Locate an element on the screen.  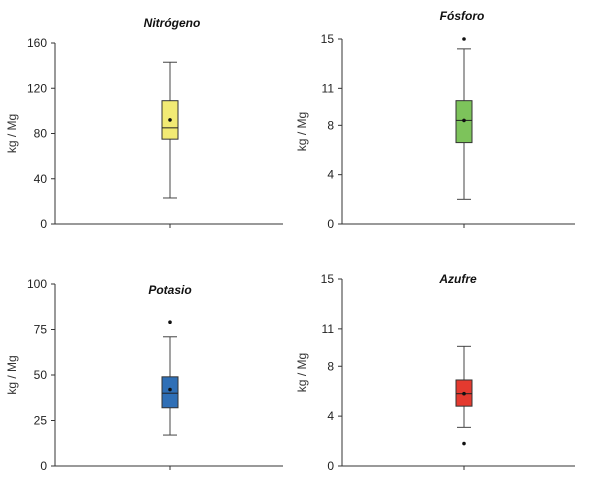
panel-title: Azufre is located at coordinates (457, 279).